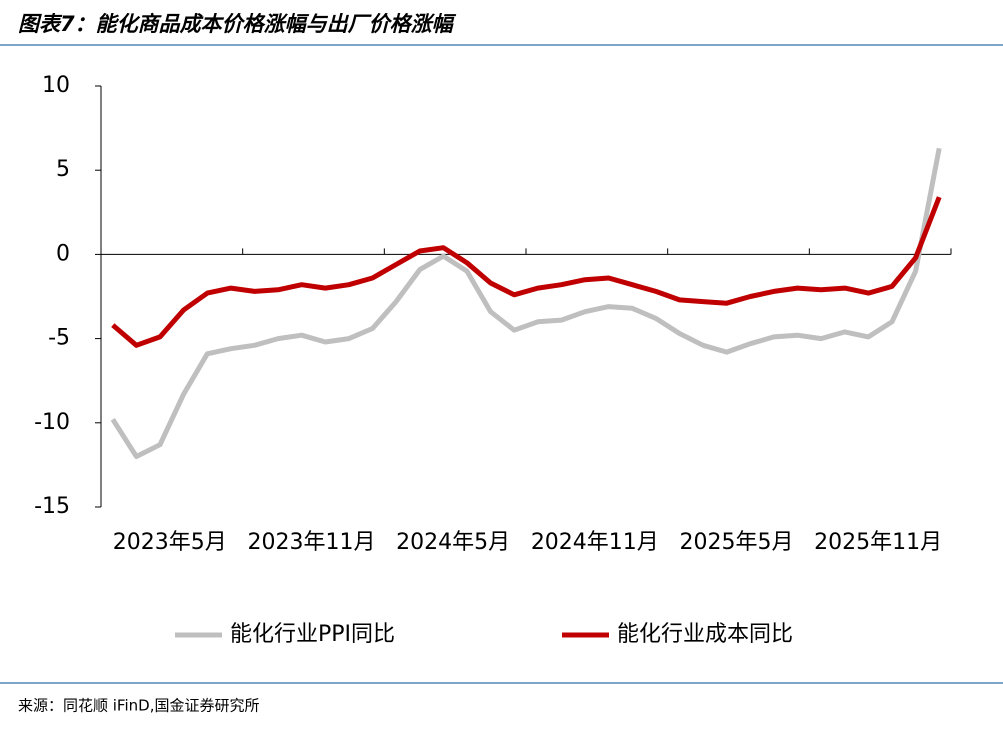 The image size is (1003, 731). What do you see at coordinates (595, 542) in the screenshot?
I see `x-tick-label: 2024年11月` at bounding box center [595, 542].